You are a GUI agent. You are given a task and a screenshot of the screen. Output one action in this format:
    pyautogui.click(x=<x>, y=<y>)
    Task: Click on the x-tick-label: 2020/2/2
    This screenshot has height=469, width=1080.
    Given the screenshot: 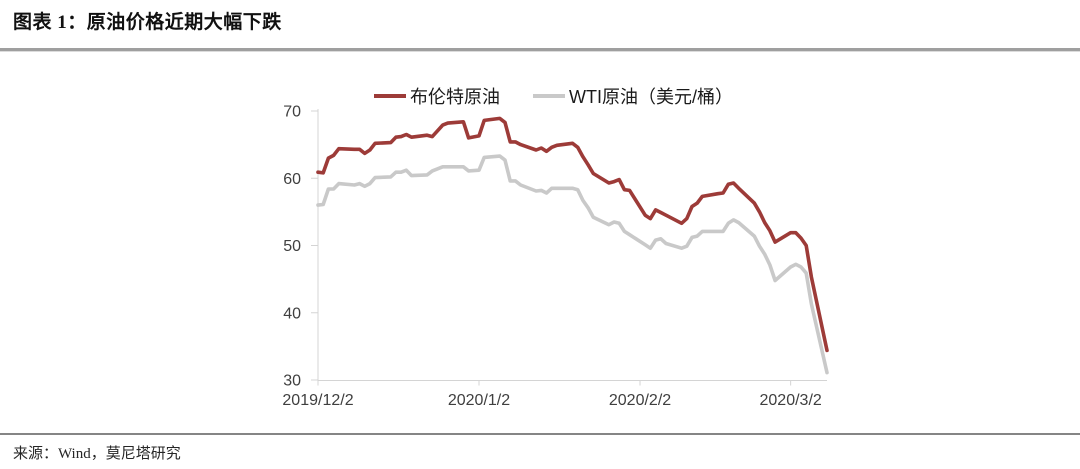 What is the action you would take?
    pyautogui.click(x=640, y=400)
    